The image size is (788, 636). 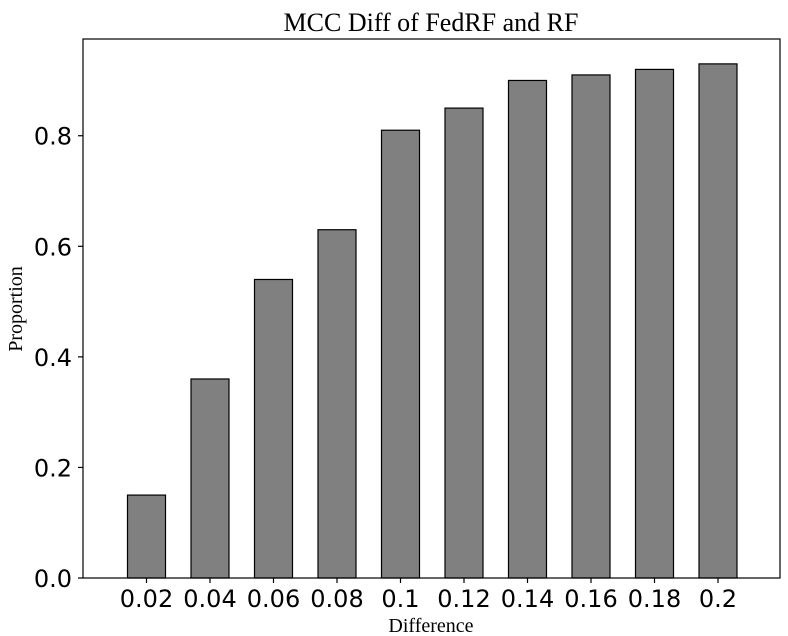 What do you see at coordinates (337, 404) in the screenshot?
I see `bar-0.08` at bounding box center [337, 404].